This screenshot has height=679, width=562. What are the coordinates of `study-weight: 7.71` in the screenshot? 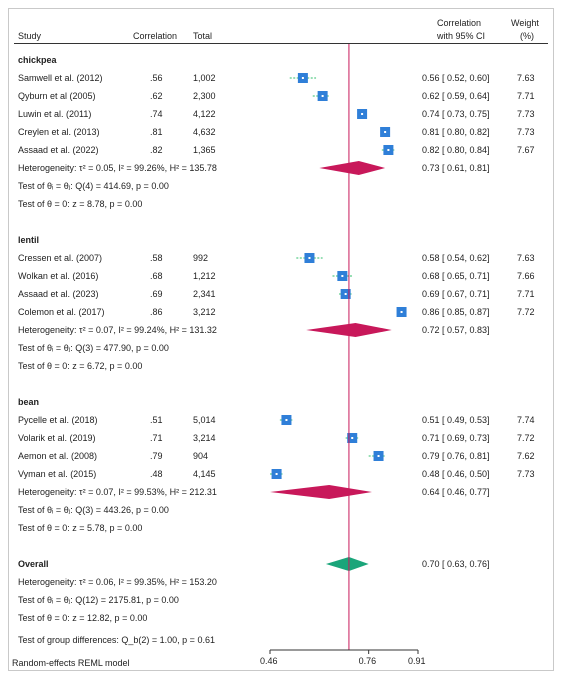 It's located at (526, 96).